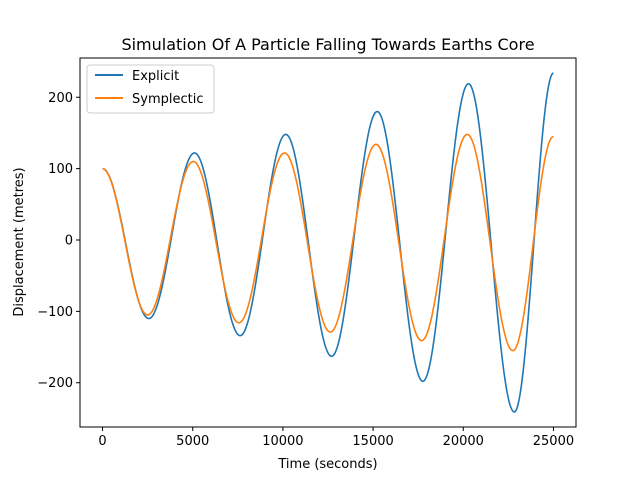 This screenshot has width=640, height=480. What do you see at coordinates (102, 441) in the screenshot?
I see `x-tick-label: 0` at bounding box center [102, 441].